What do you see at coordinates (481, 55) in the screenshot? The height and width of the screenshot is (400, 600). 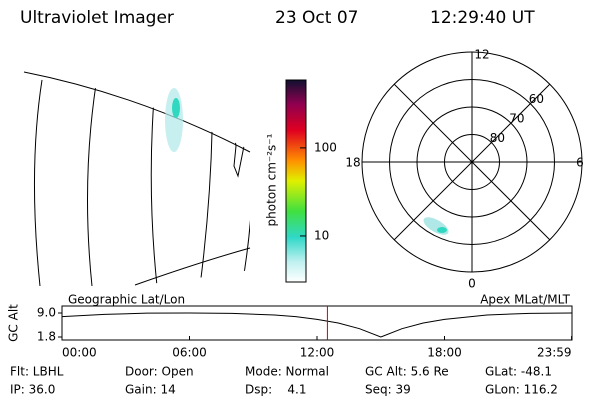 I see `mlt-label: 12` at bounding box center [481, 55].